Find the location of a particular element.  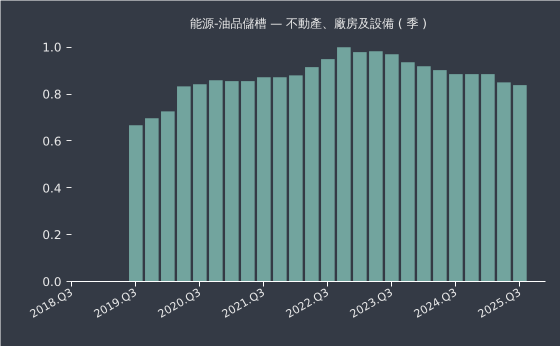

y-tick-label: 0.8 is located at coordinates (52, 95).